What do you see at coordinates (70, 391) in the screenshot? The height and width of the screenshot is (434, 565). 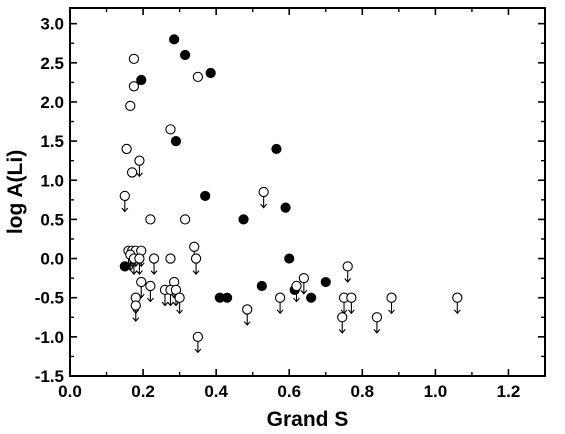 I see `x-tick-label: 0.0` at bounding box center [70, 391].